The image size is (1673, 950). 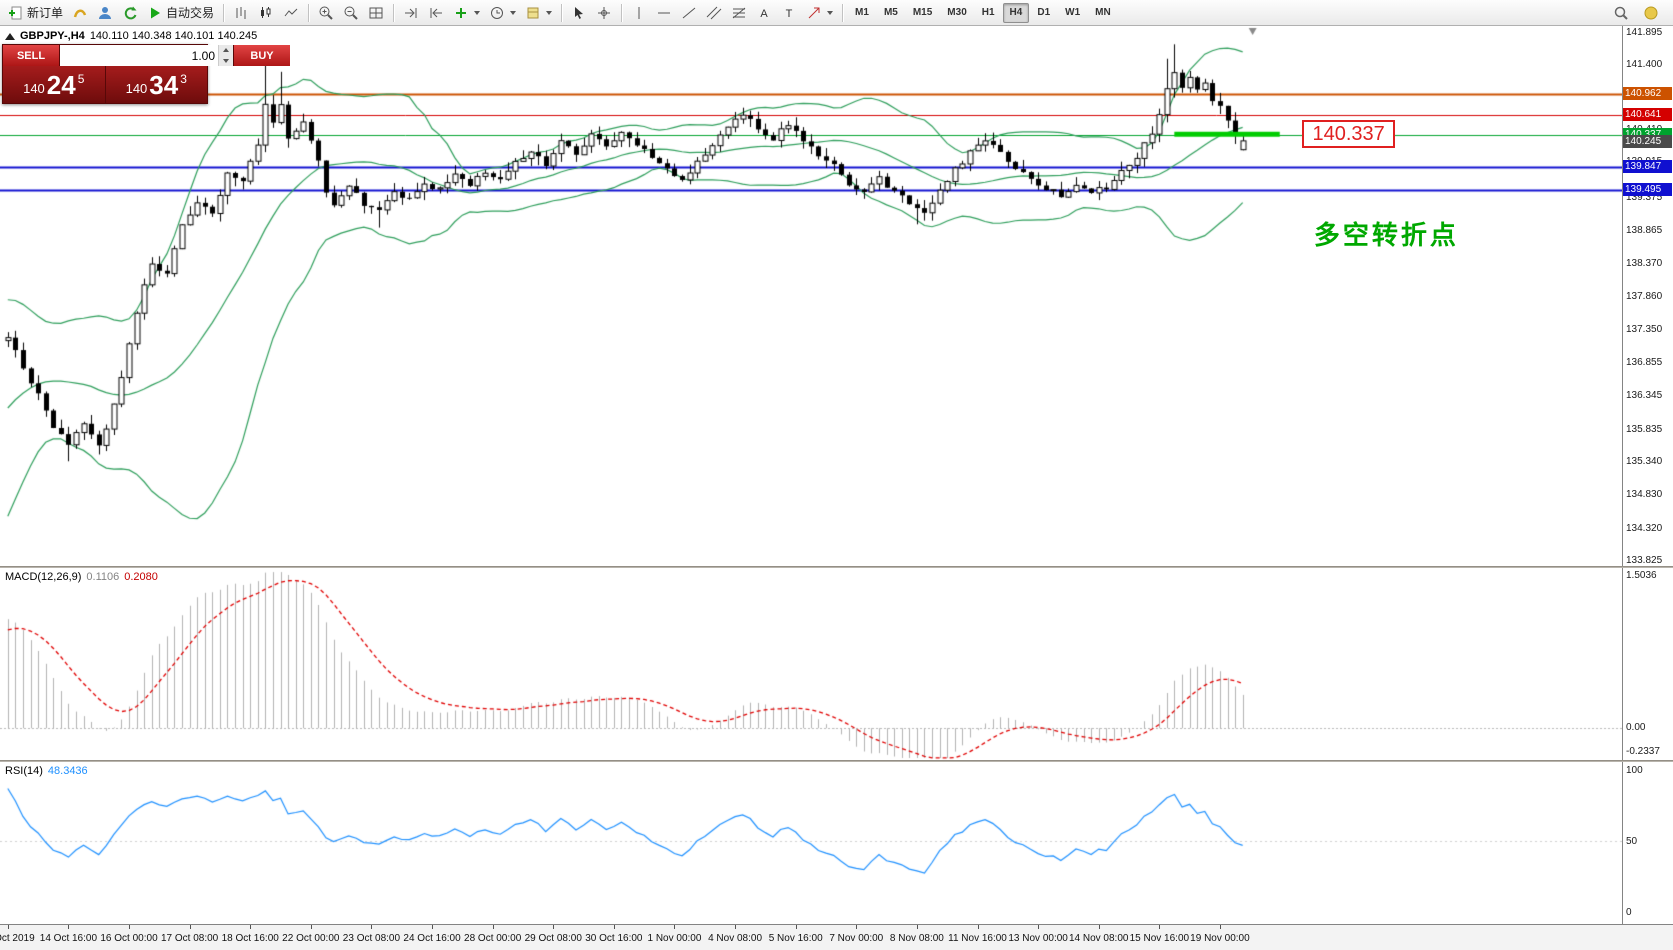 I want to click on buy-button: BUY, so click(x=262, y=55).